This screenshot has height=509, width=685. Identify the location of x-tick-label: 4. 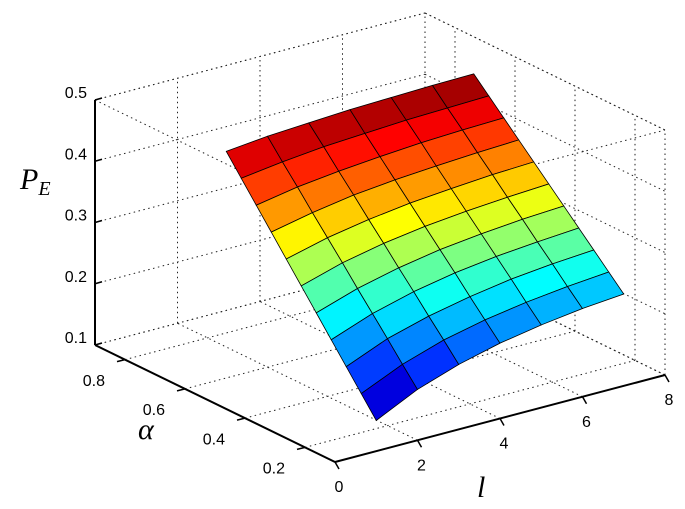
(504, 444).